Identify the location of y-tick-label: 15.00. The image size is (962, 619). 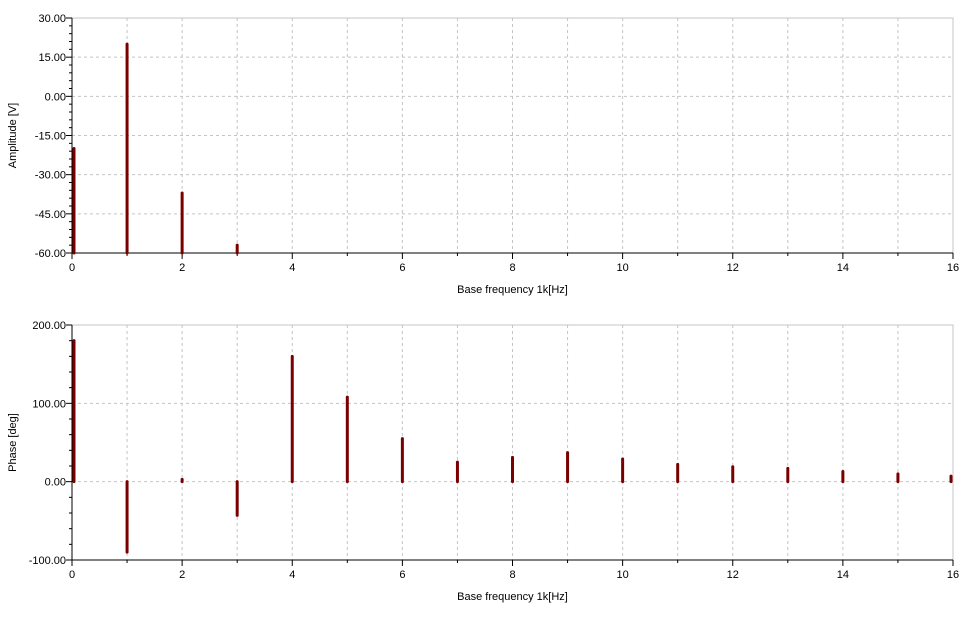
(52, 58).